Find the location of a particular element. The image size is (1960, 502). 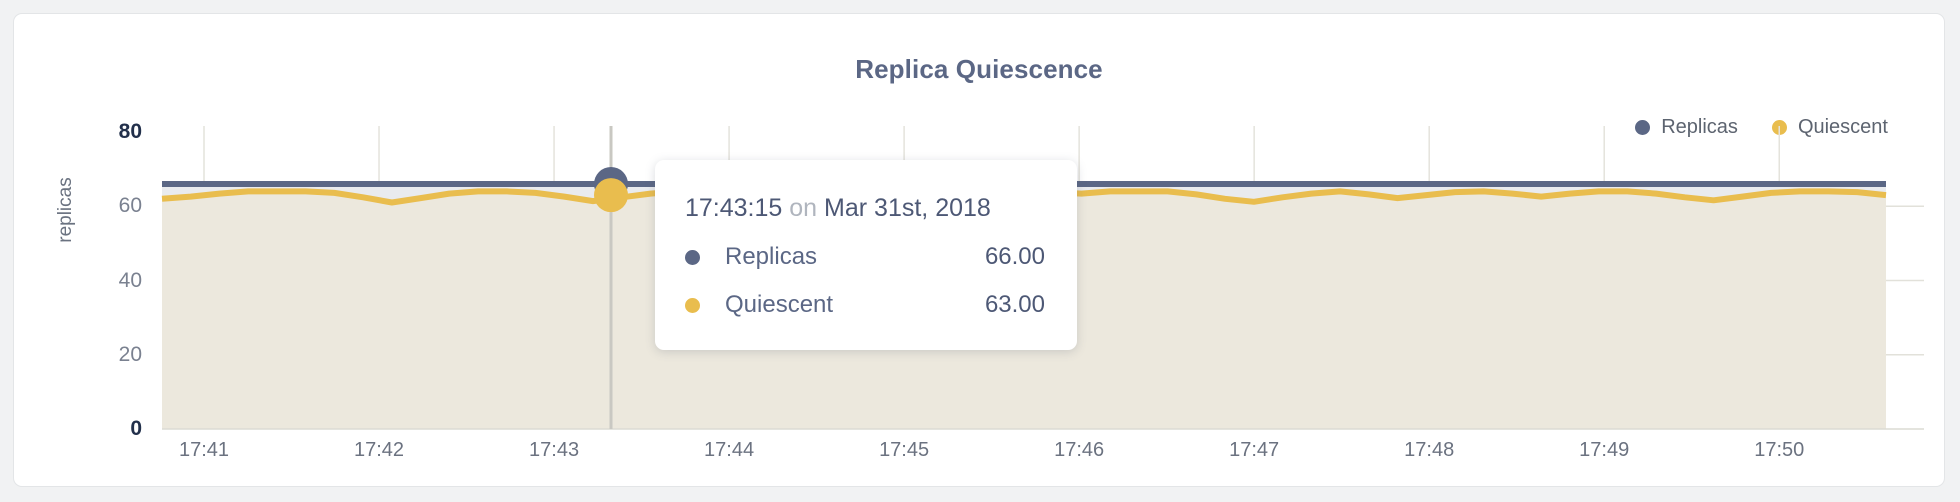

tooltip-series-value: 63.00 is located at coordinates (1014, 304).